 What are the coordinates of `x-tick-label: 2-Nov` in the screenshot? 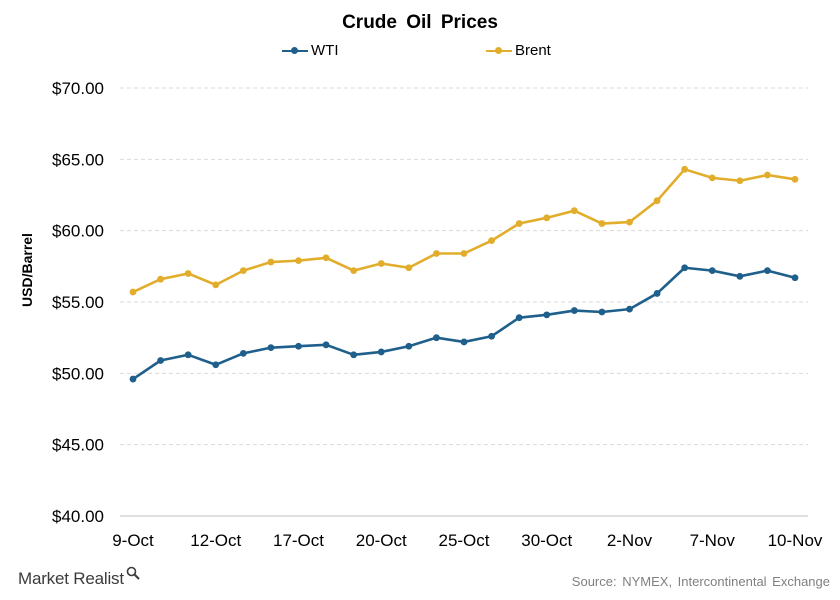 It's located at (630, 540).